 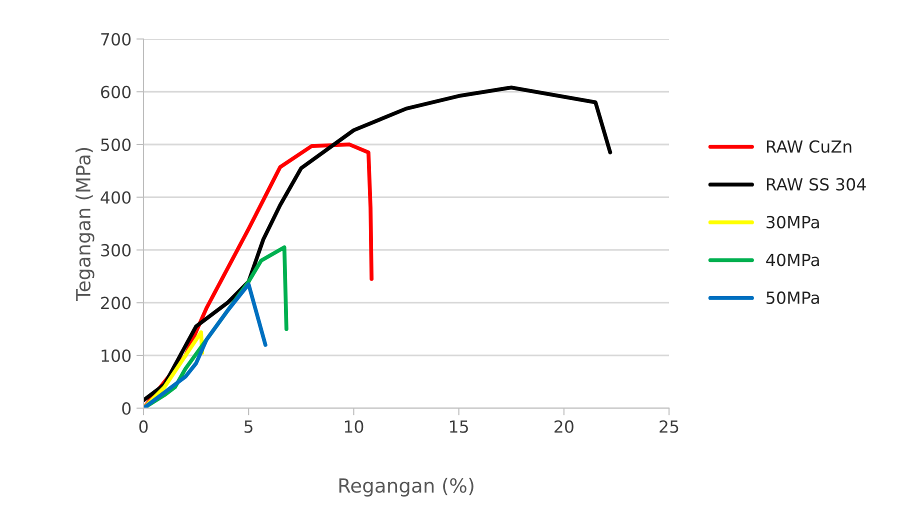 I want to click on legend-label: 50MPa, so click(x=792, y=297).